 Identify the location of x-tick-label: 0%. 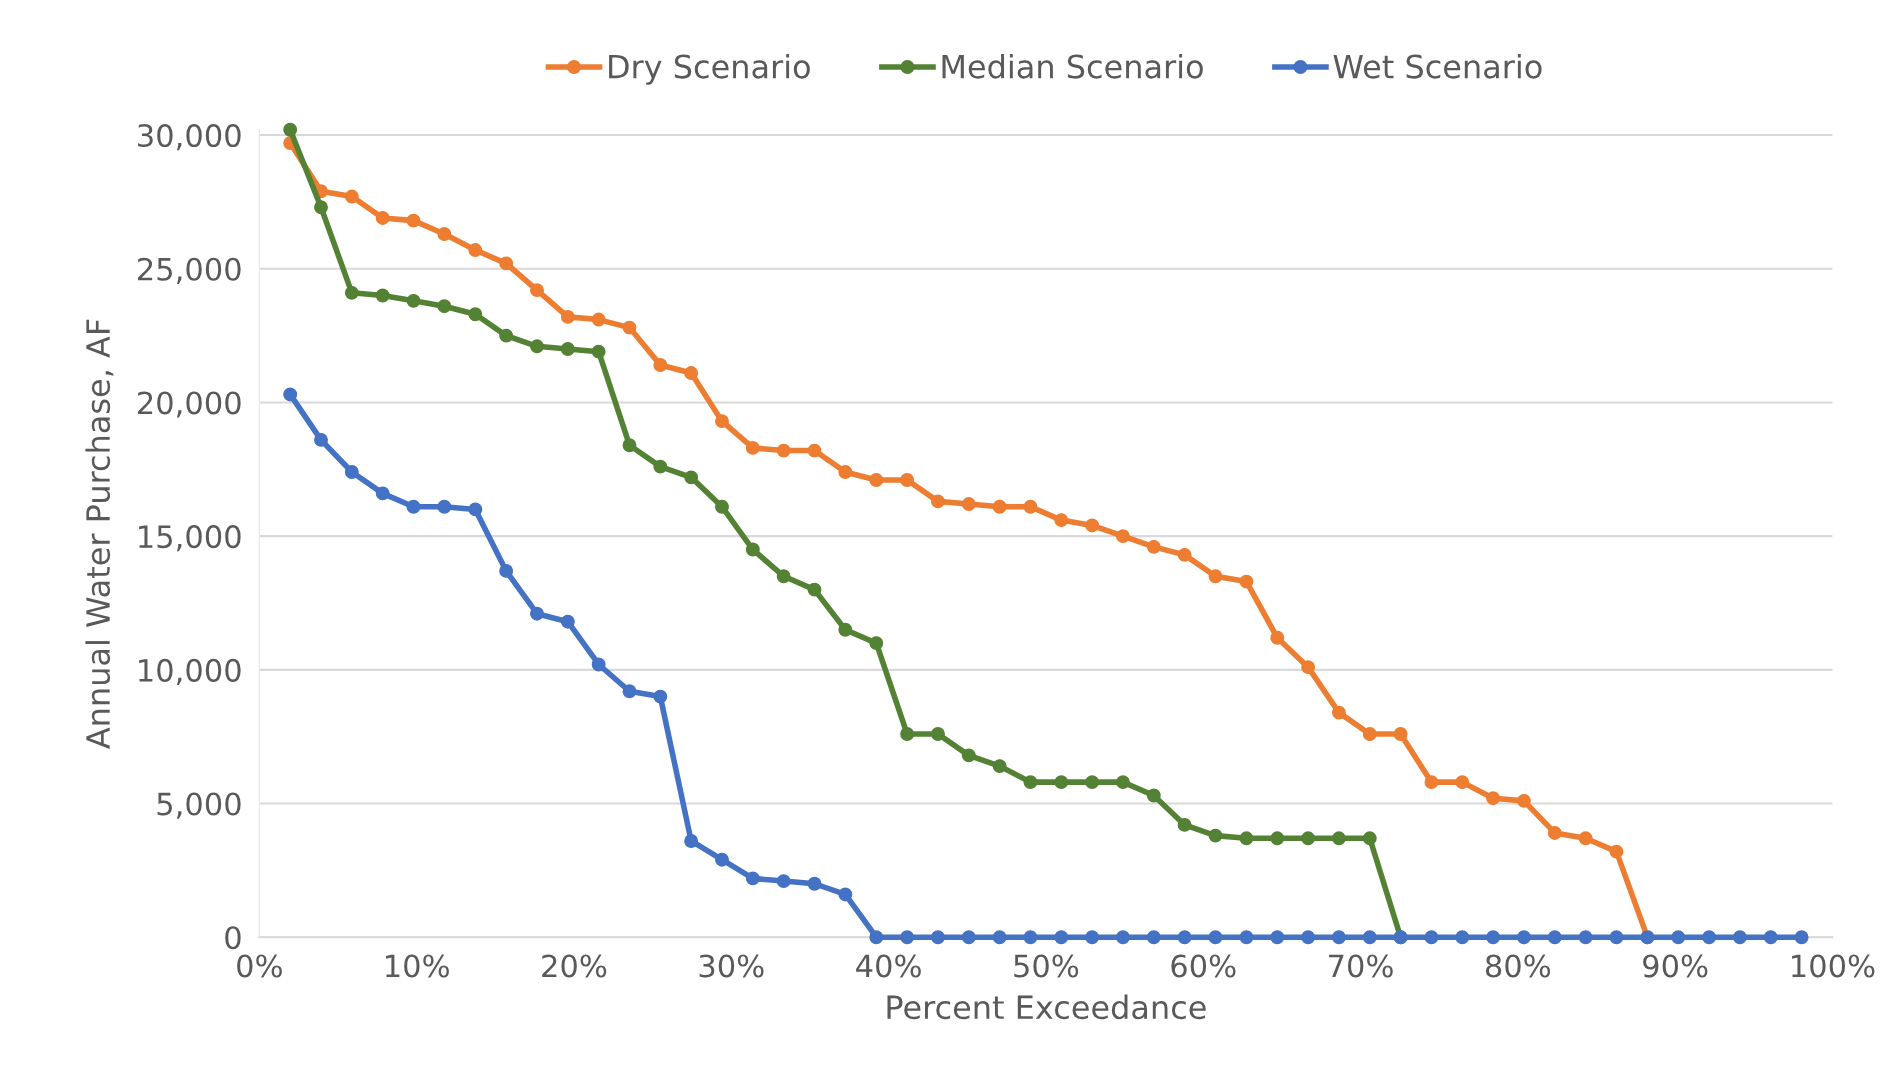
(259, 966).